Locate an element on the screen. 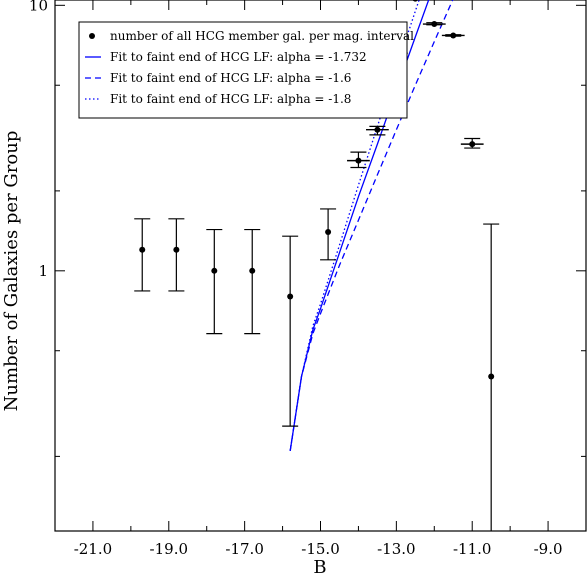 The height and width of the screenshot is (577, 587). x-tick-label: -19.0 is located at coordinates (169, 549).